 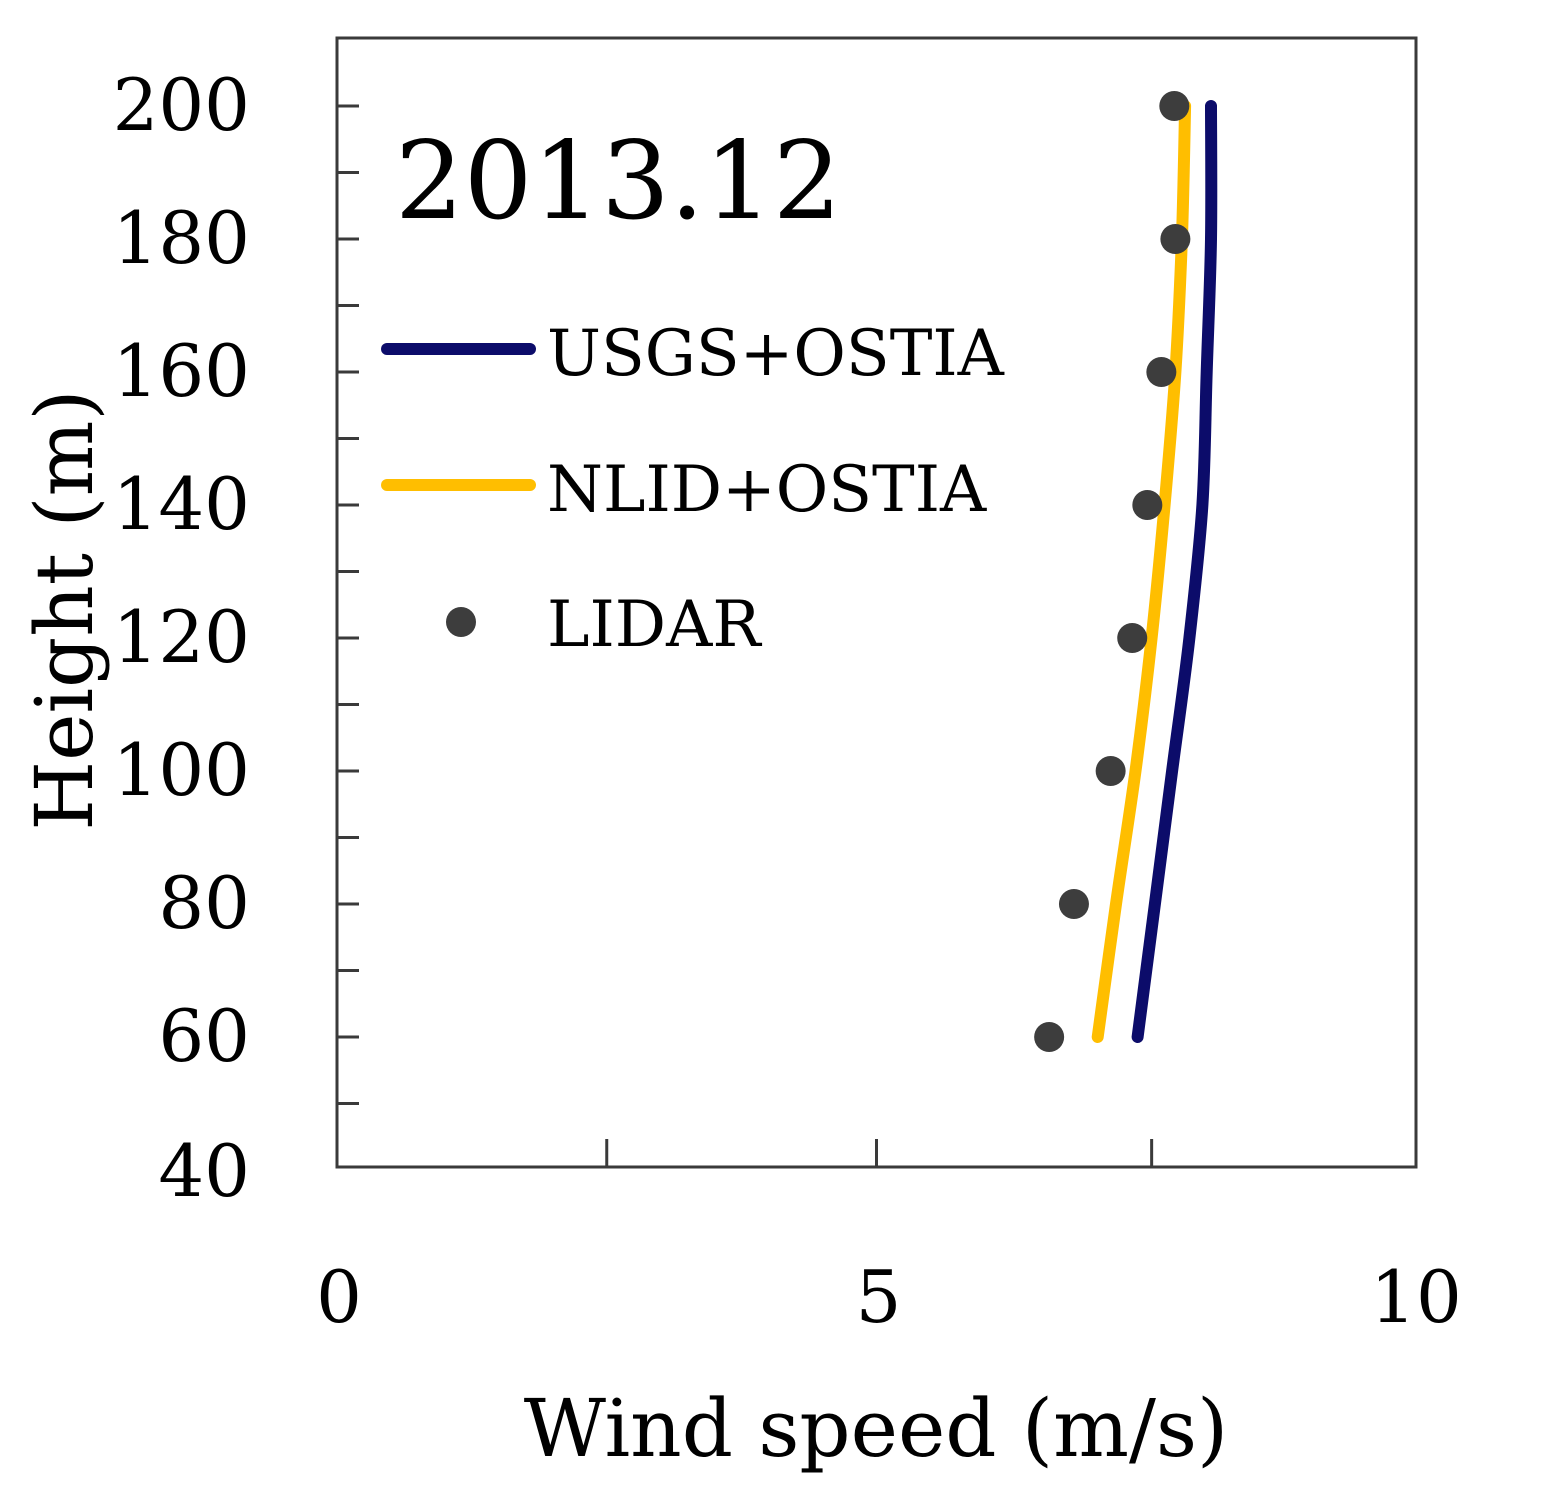 I want to click on series-layer, so click(x=1126, y=571).